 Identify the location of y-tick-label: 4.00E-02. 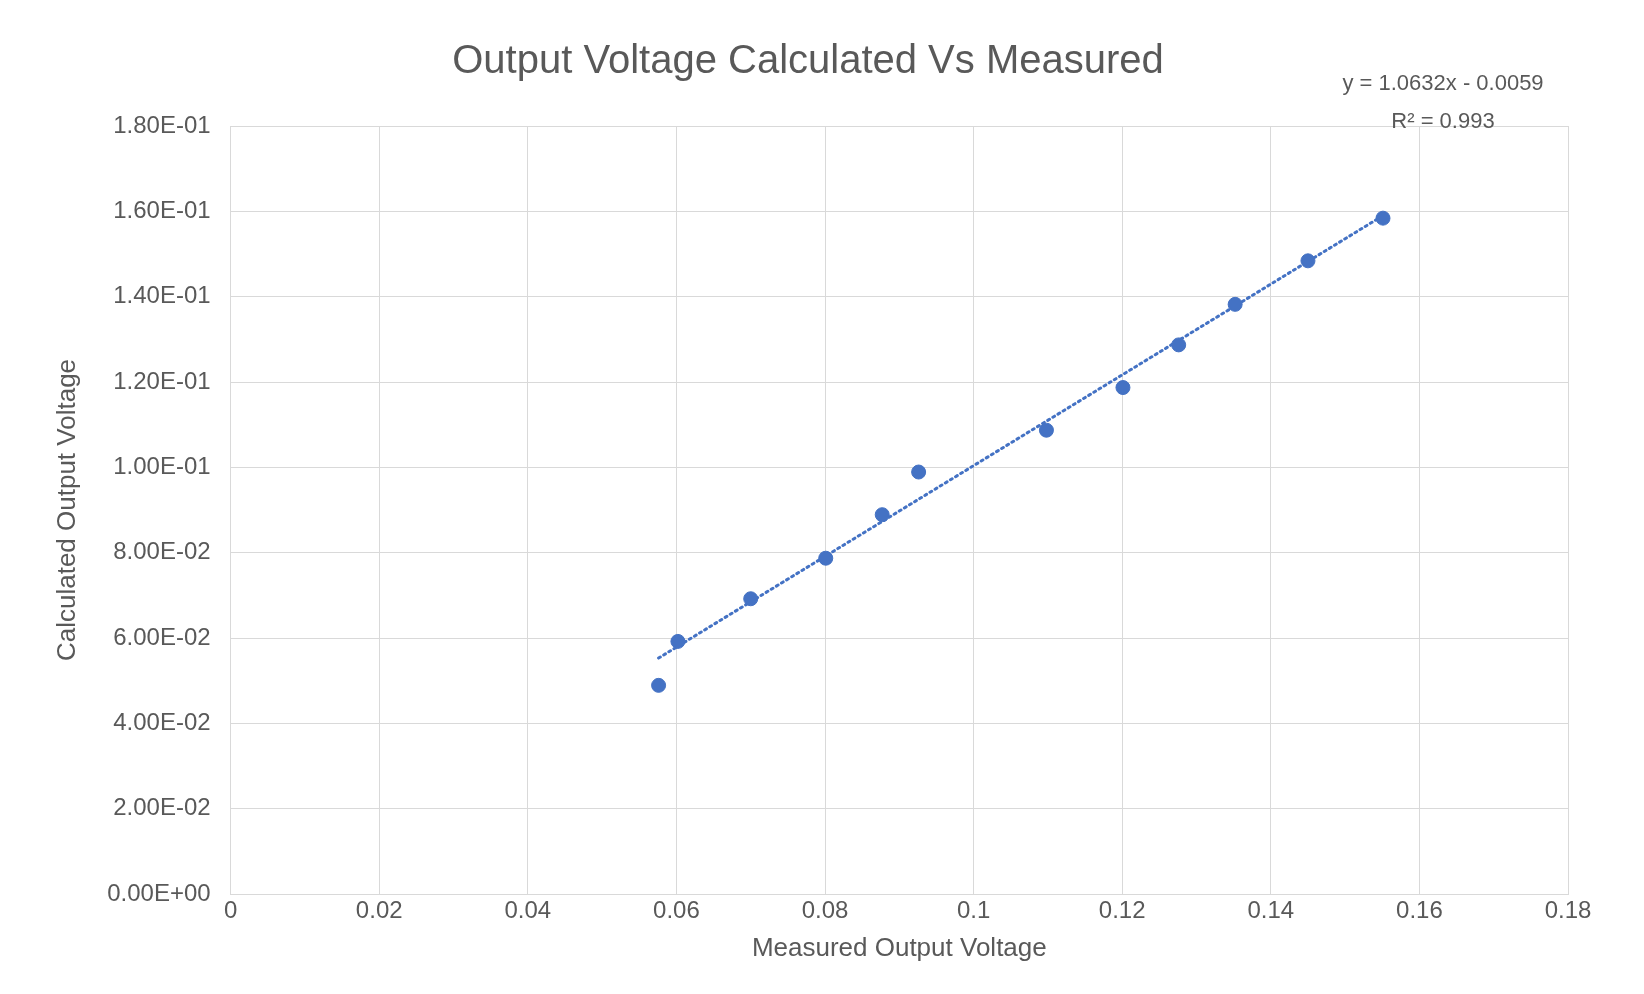
(162, 721).